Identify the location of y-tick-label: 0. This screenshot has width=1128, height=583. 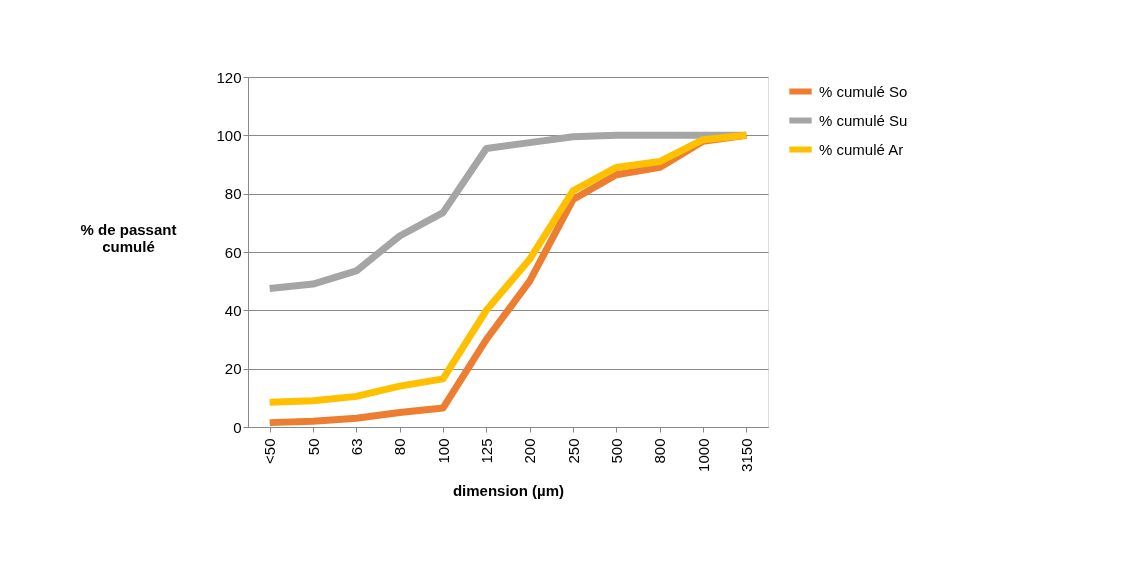
(237, 427).